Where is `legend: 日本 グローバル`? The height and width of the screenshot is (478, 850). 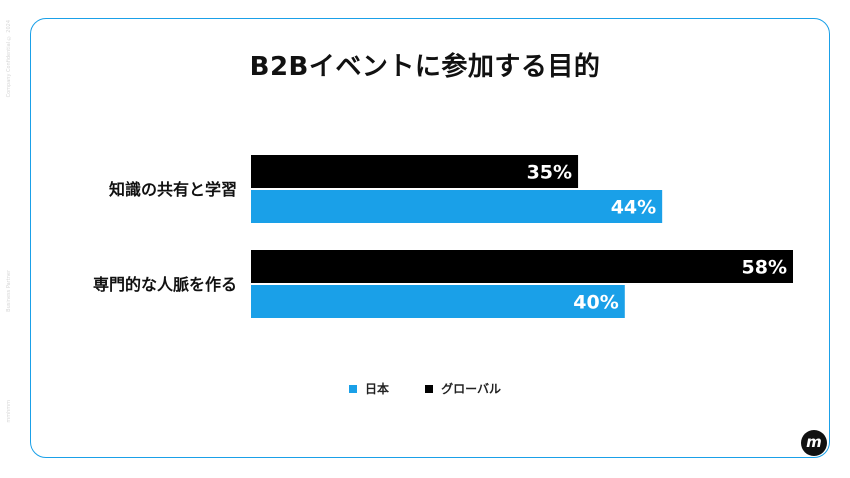
legend: 日本 グローバル is located at coordinates (425, 388).